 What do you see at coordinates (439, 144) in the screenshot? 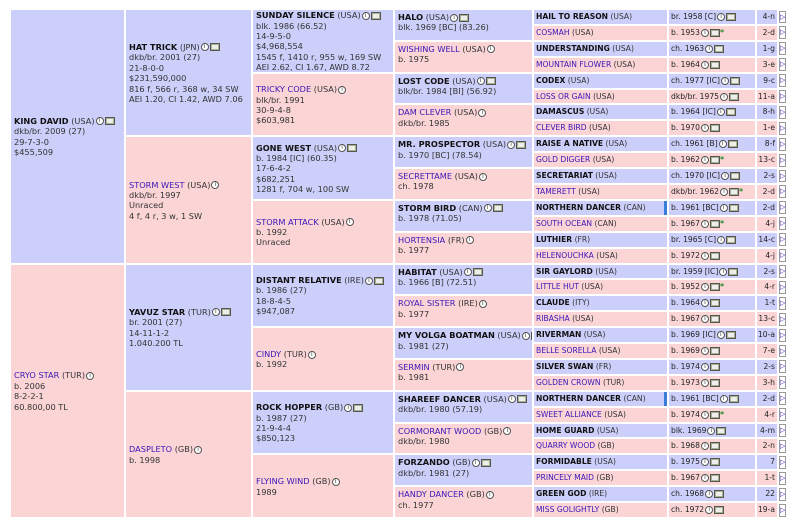
I see `horse-name-link: MR. PROSPECTOR` at bounding box center [439, 144].